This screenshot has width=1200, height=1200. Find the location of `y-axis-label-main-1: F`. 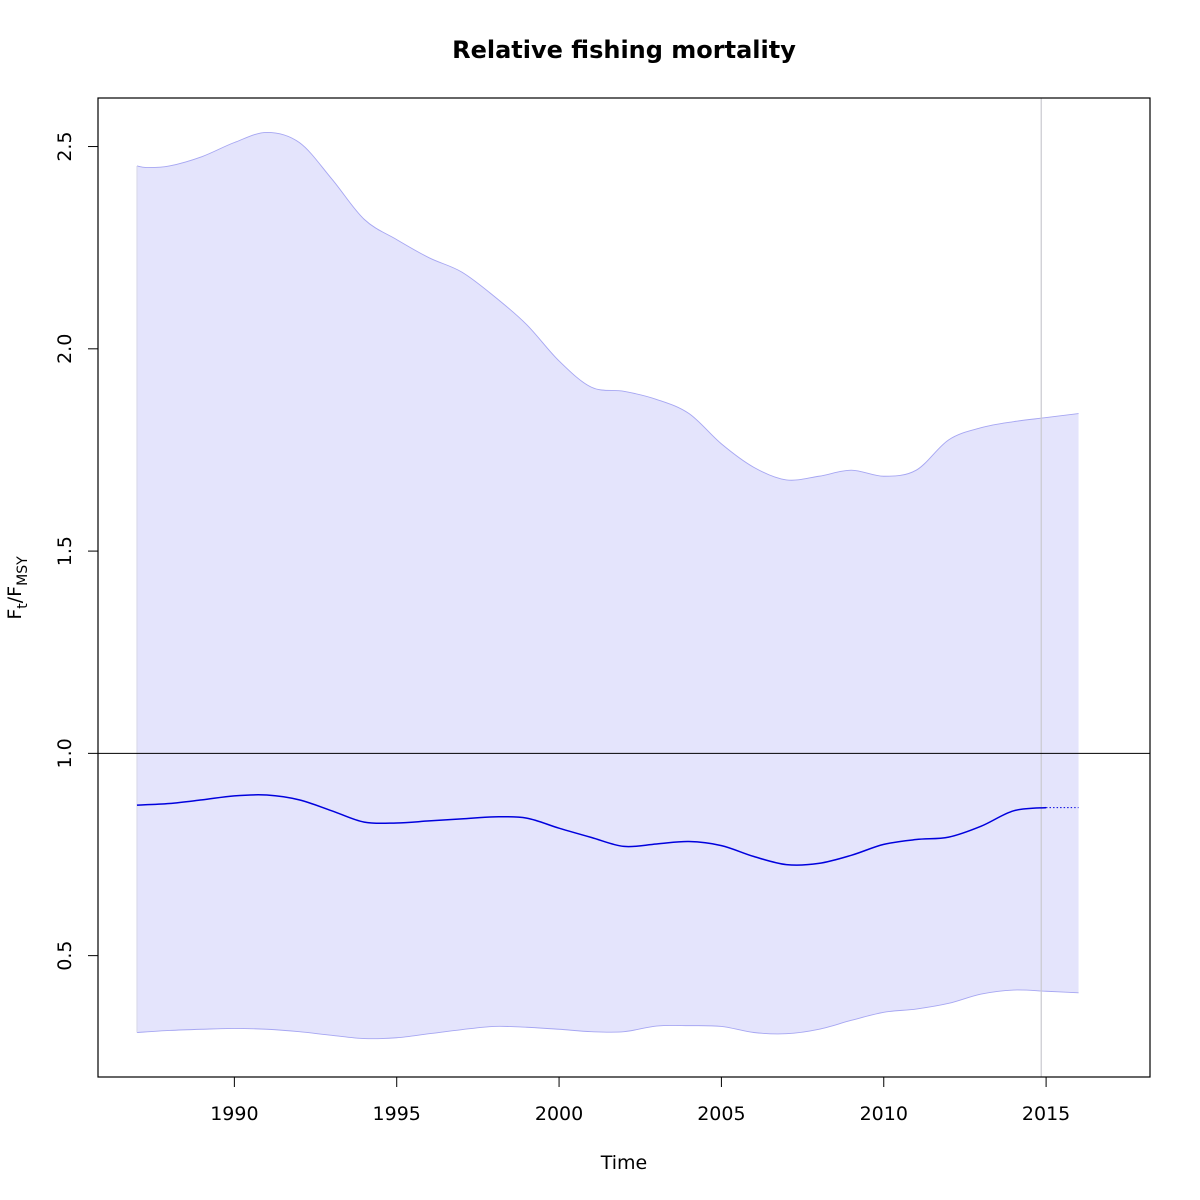

y-axis-label-main-1: F is located at coordinates (15, 614).